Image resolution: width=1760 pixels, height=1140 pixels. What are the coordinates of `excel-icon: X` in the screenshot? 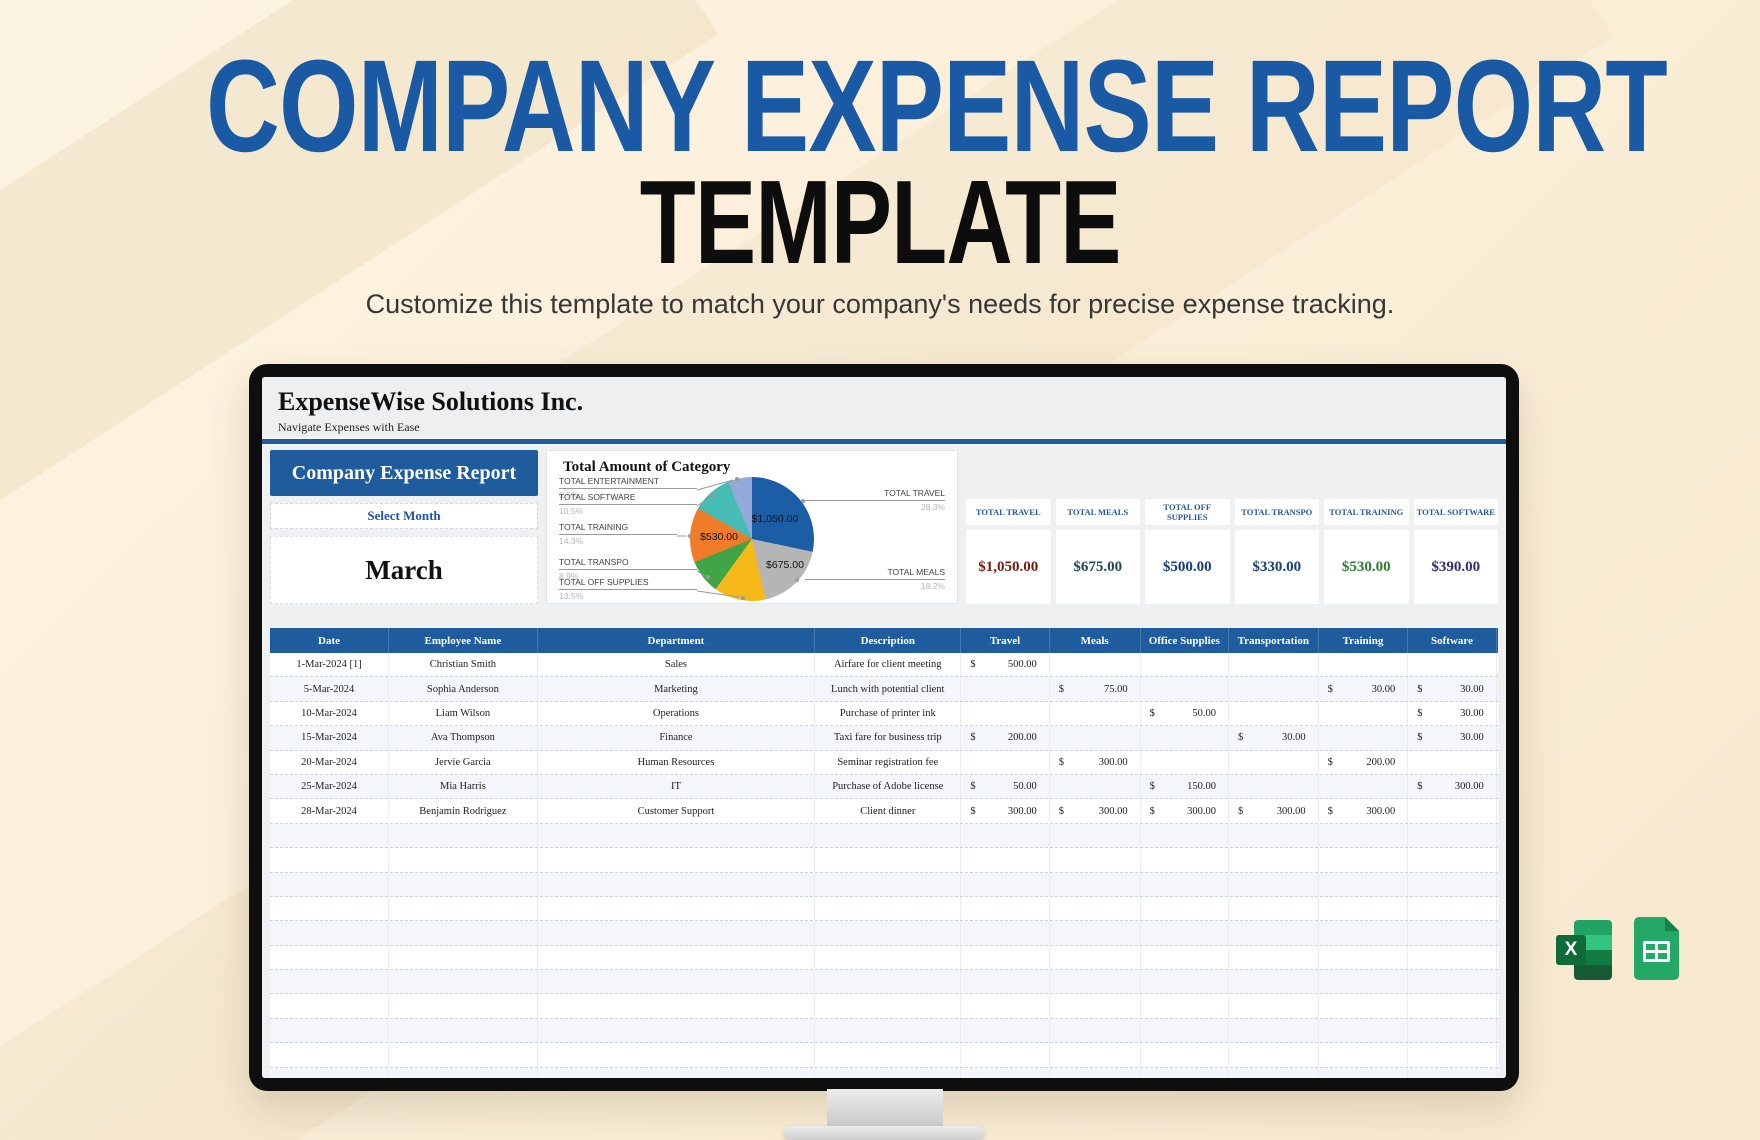 It's located at (1584, 950).